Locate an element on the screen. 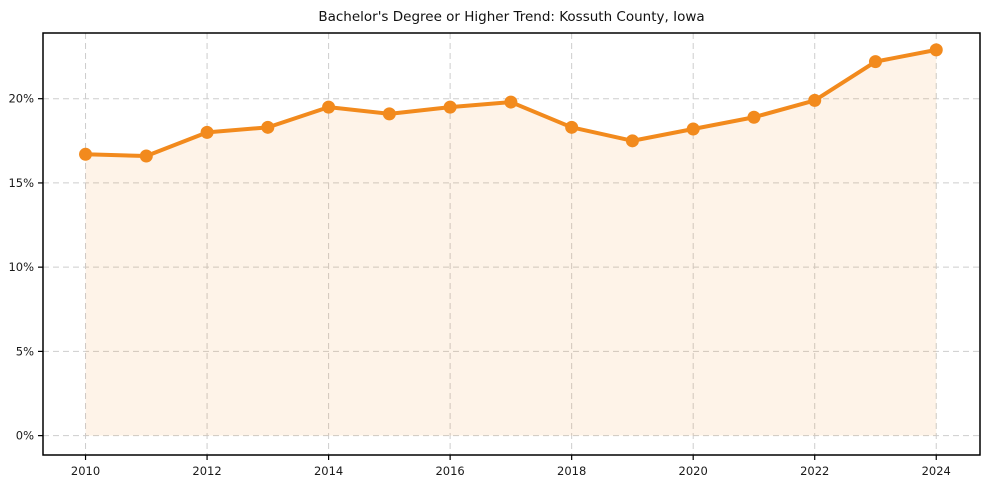 This screenshot has width=989, height=490. x-tick-label: 2010 is located at coordinates (85, 471).